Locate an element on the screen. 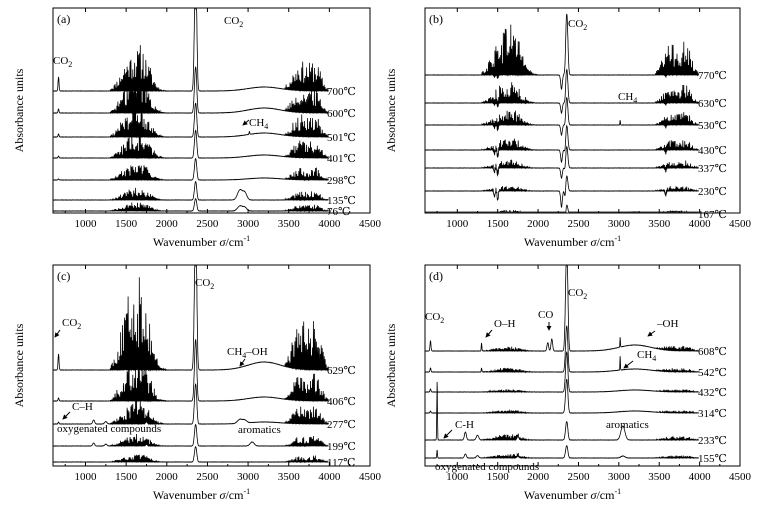  temperature-label: 76℃ is located at coordinates (338, 212).